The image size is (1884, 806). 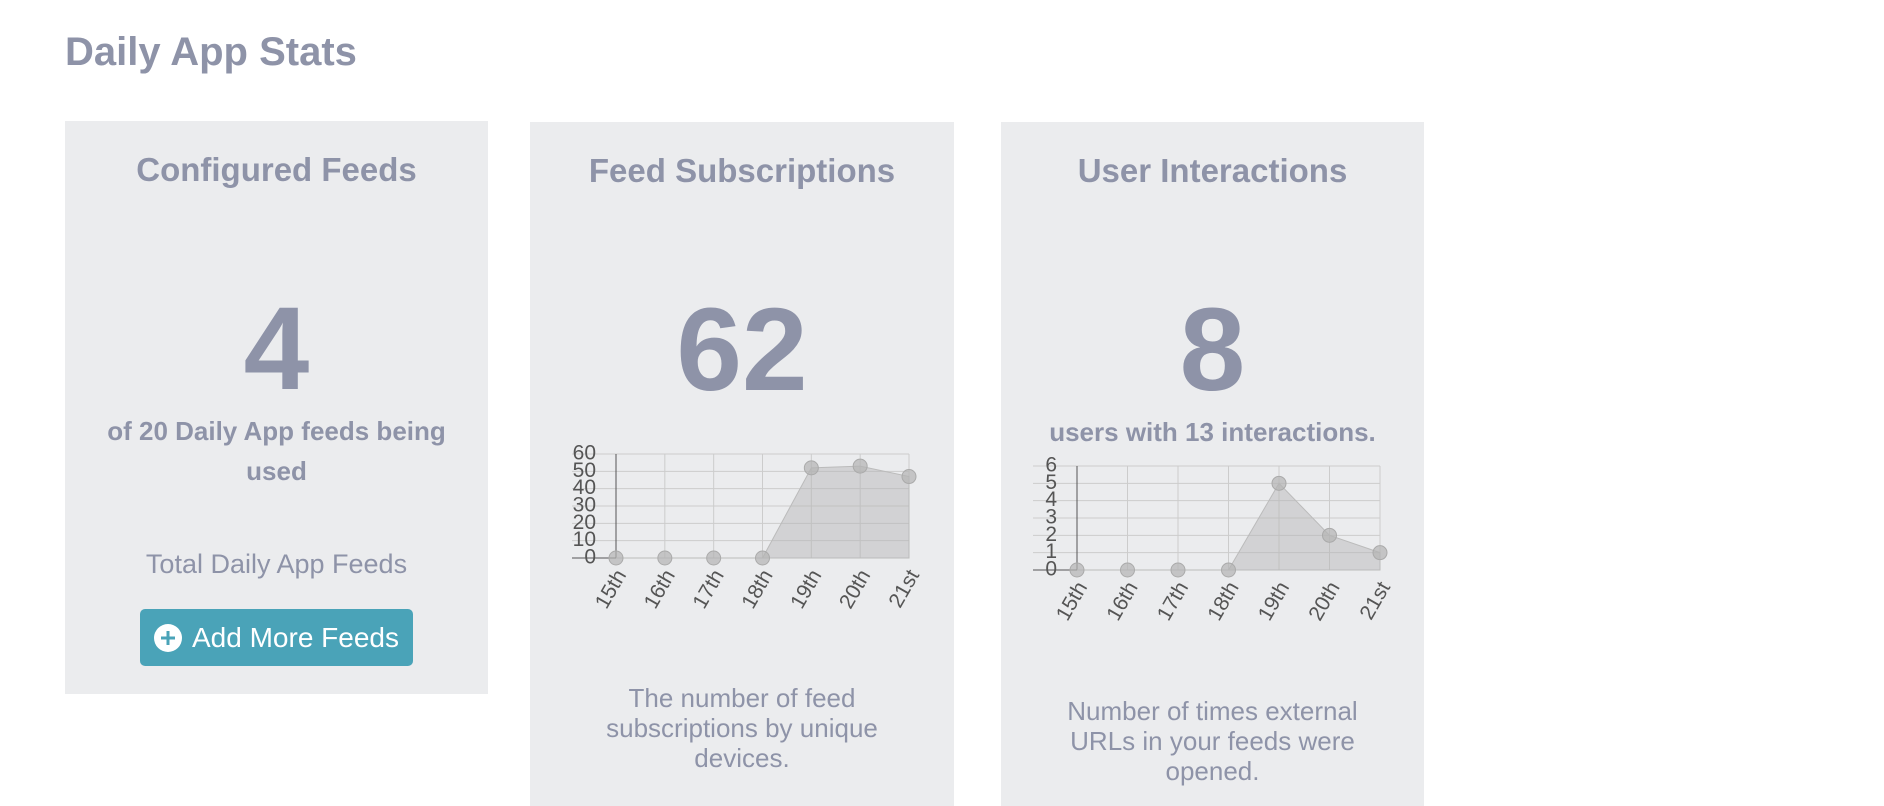 I want to click on big-number: 4, so click(x=276, y=349).